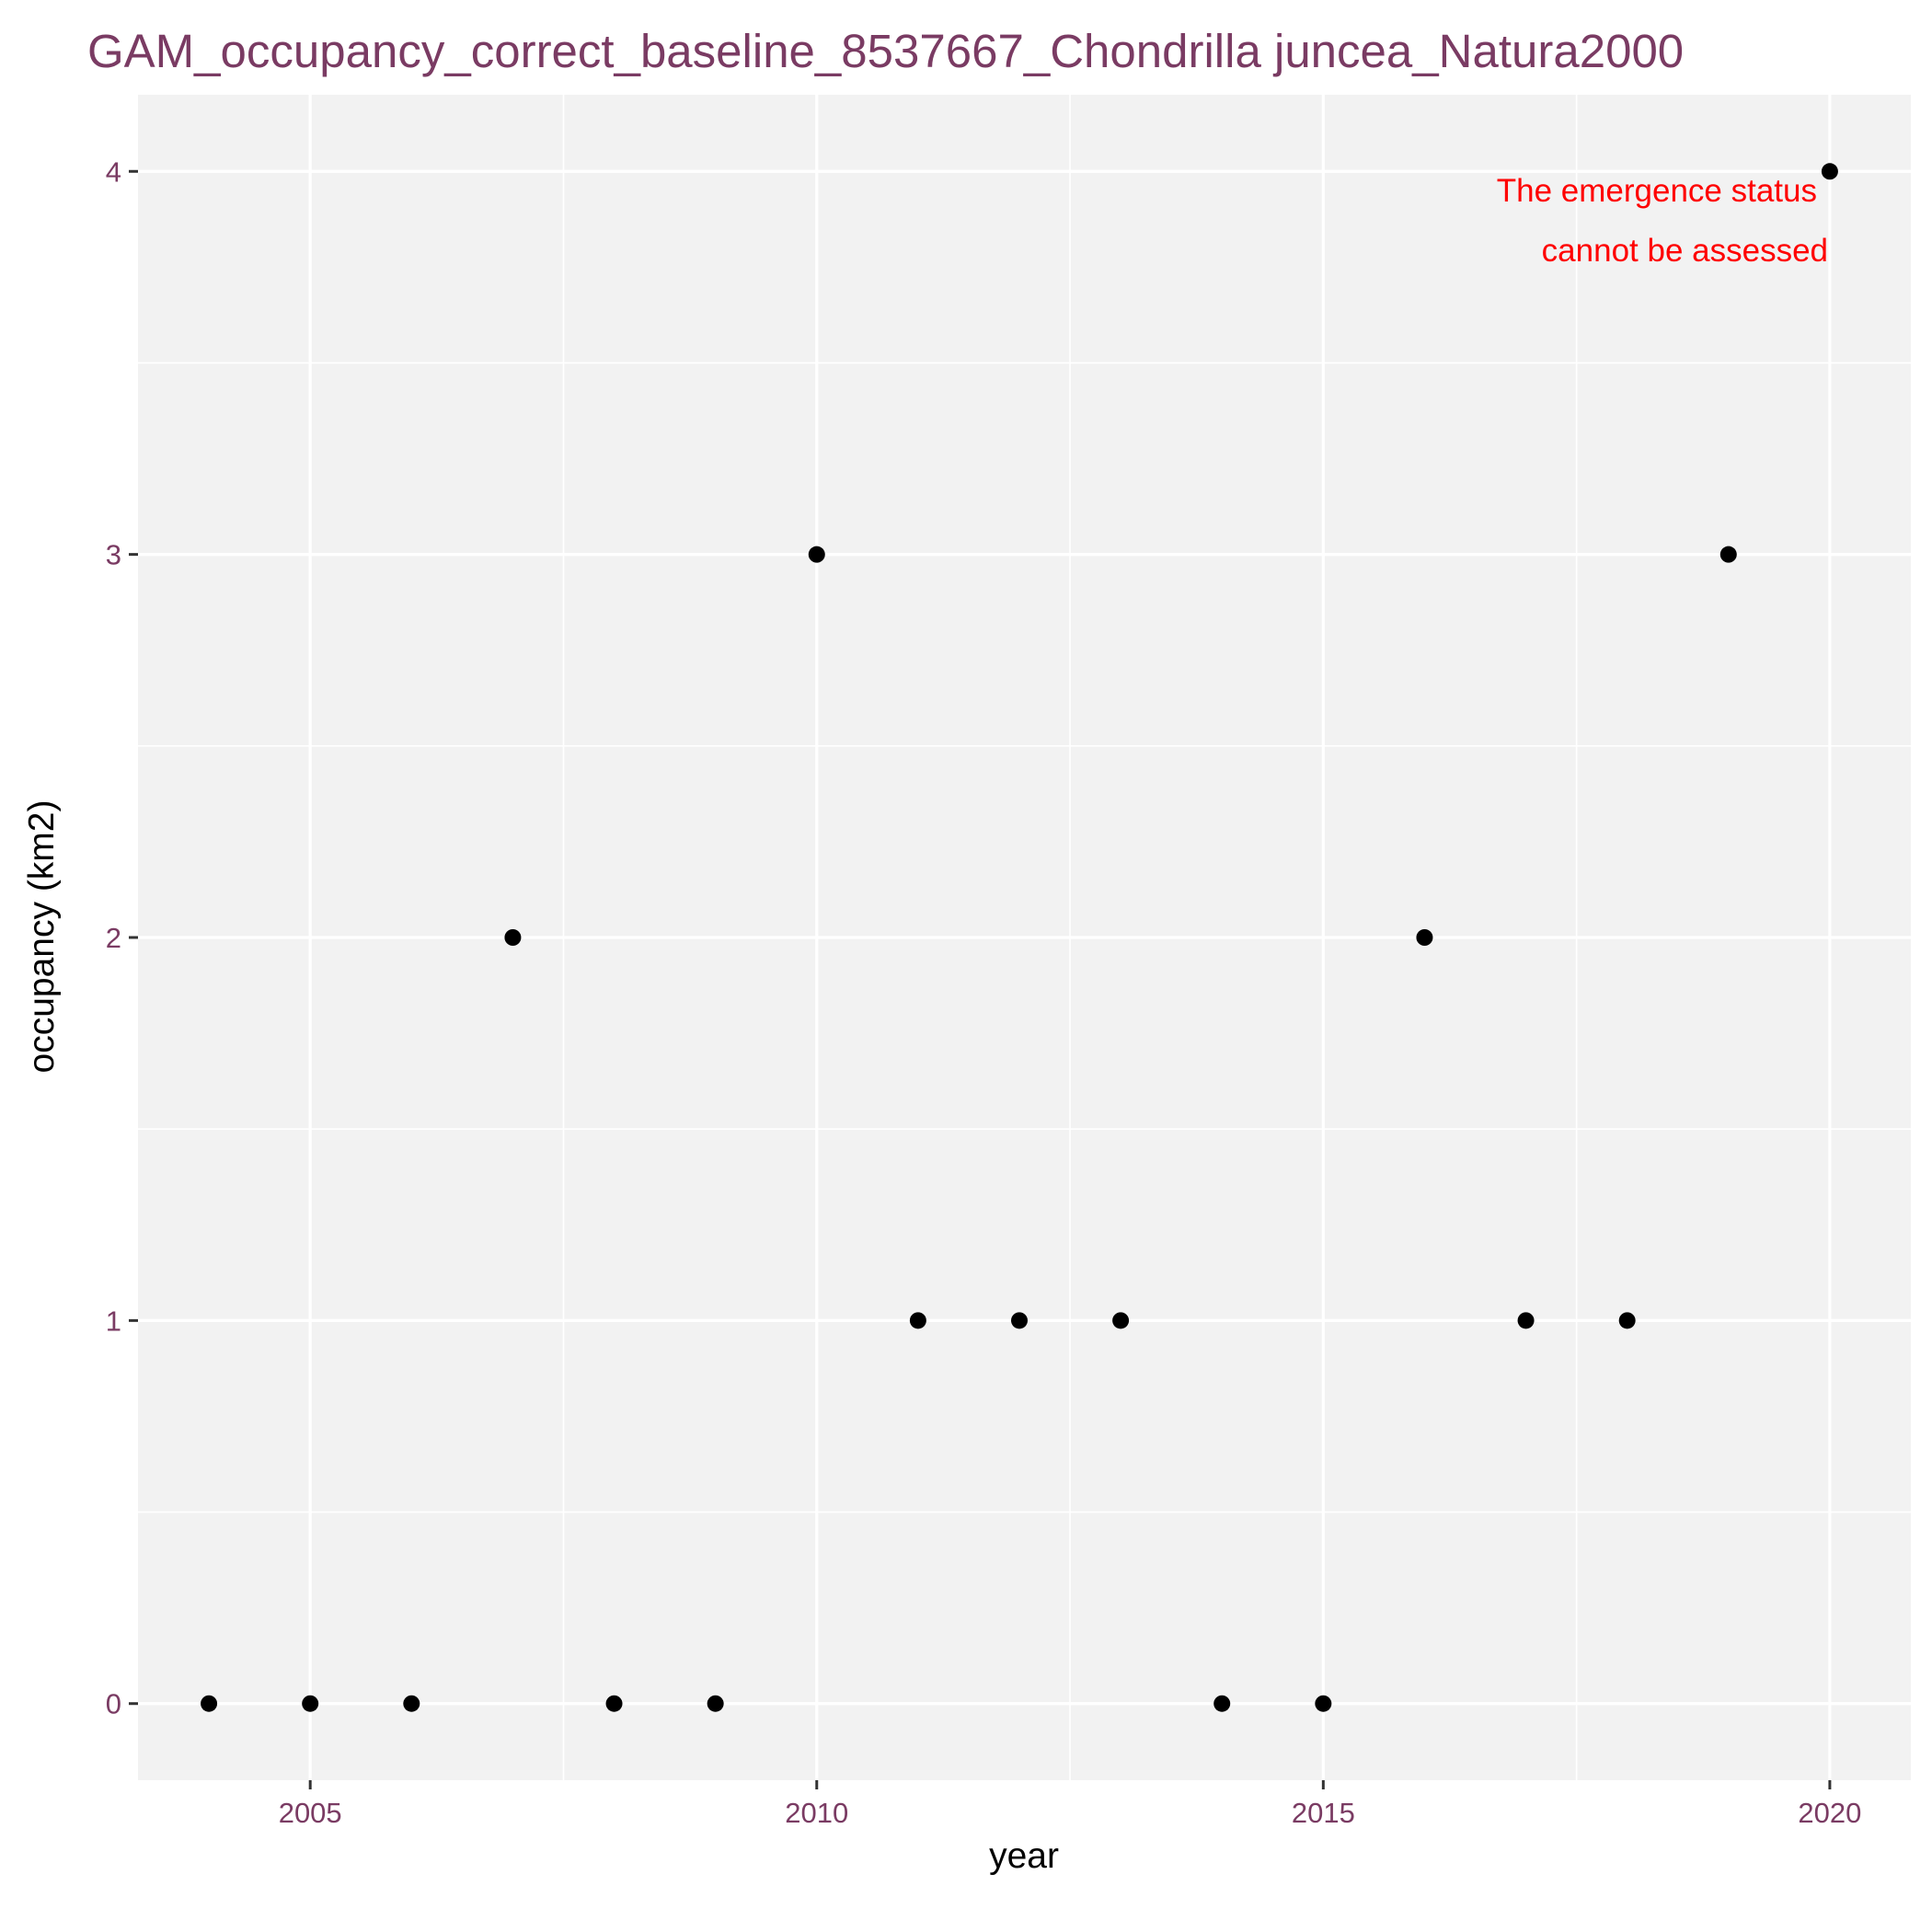 This screenshot has width=1932, height=1932. I want to click on y-tick-label: 3, so click(113, 555).